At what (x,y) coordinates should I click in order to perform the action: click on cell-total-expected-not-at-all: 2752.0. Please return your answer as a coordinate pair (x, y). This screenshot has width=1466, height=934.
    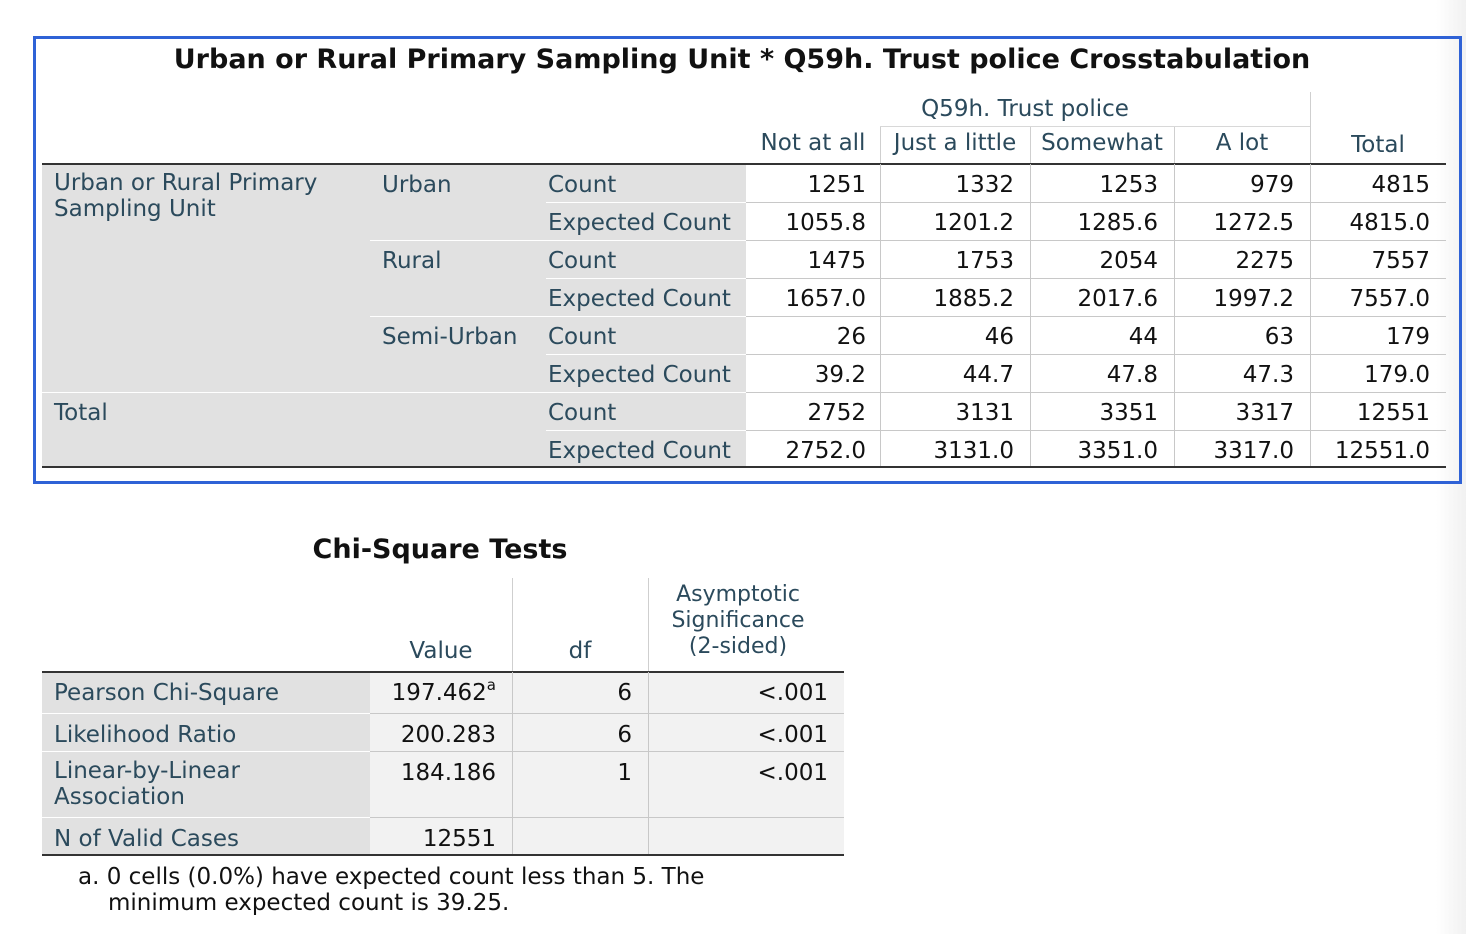
    Looking at the image, I should click on (825, 451).